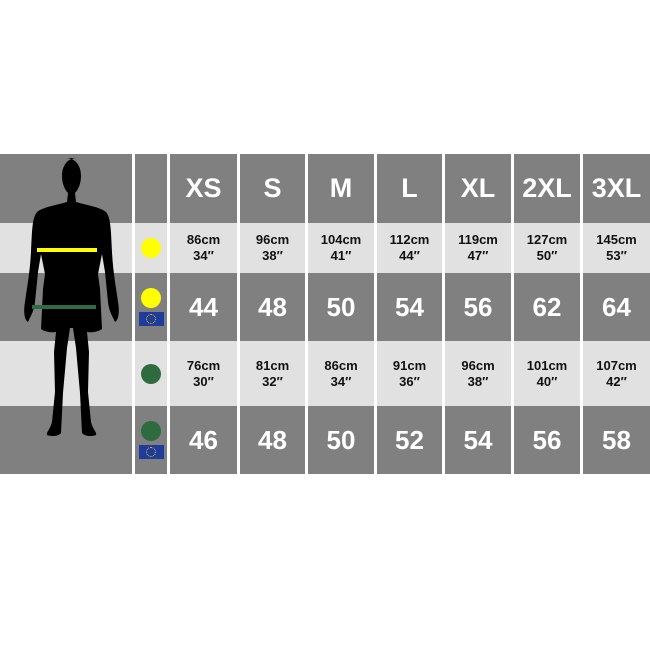  Describe the element at coordinates (64, 307) in the screenshot. I see `waist-line` at that location.